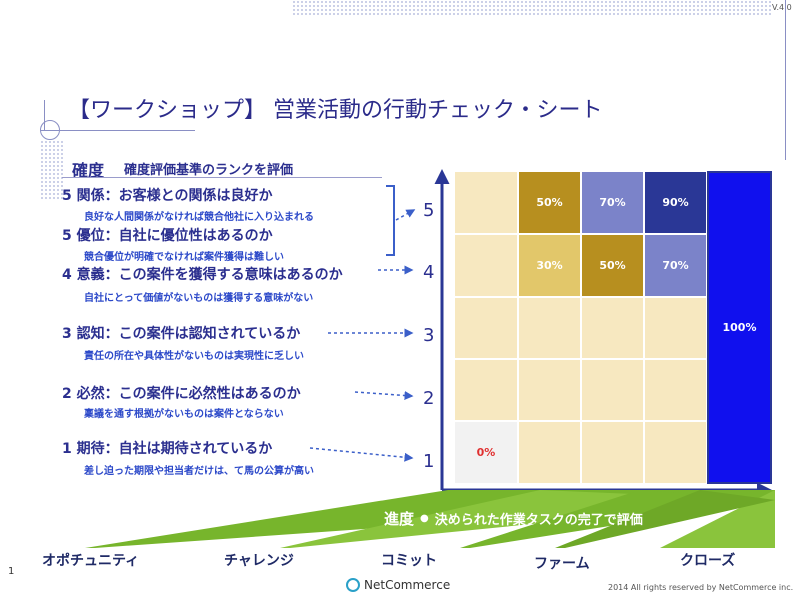 The height and width of the screenshot is (600, 800). I want to click on phase-label: クローズ, so click(708, 561).